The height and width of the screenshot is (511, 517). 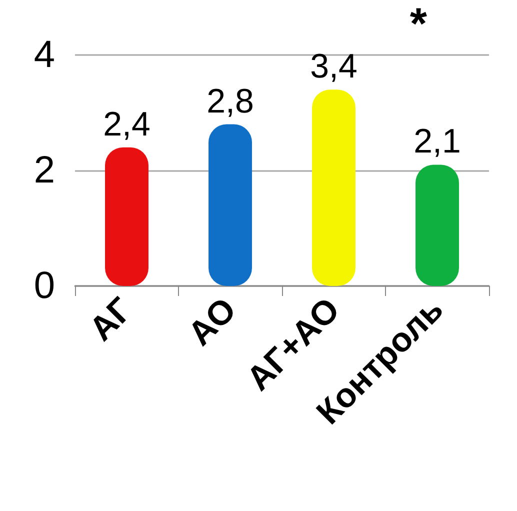 What do you see at coordinates (111, 319) in the screenshot?
I see `x-tick-label: АГ` at bounding box center [111, 319].